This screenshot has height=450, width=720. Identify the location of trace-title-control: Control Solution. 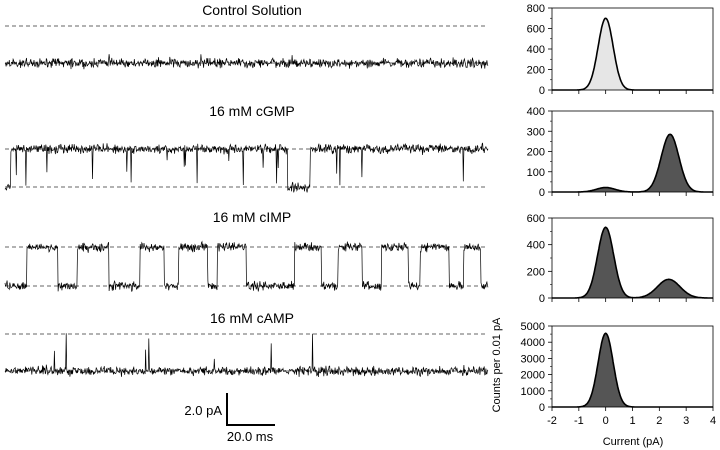
(252, 10).